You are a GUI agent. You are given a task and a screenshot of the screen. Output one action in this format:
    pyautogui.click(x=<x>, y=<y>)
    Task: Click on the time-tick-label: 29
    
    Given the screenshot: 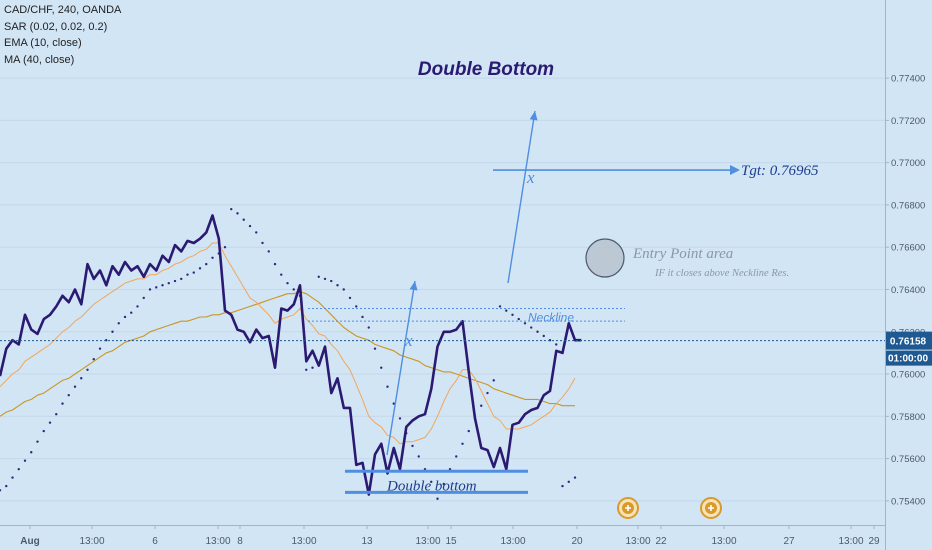 What is the action you would take?
    pyautogui.click(x=874, y=541)
    